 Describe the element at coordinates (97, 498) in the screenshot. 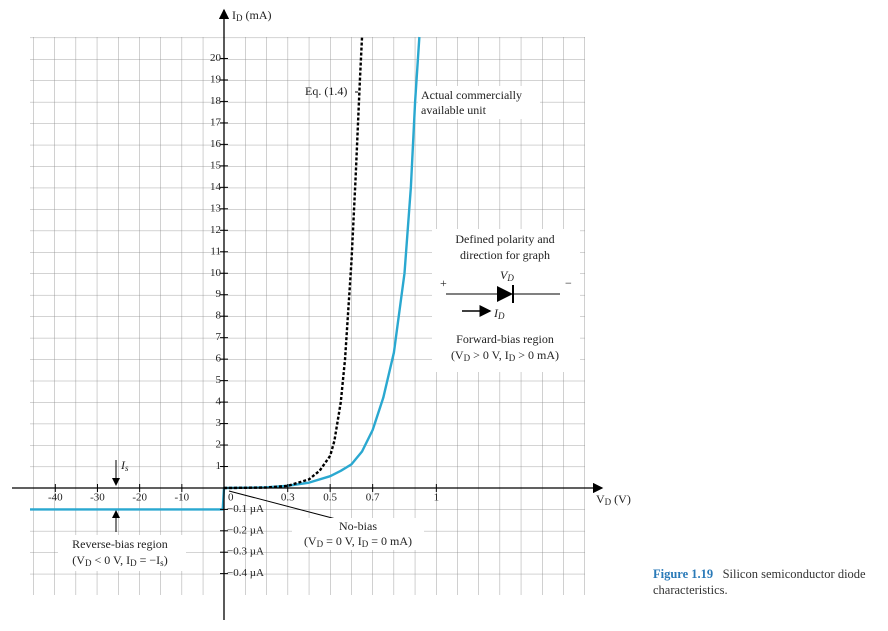

I see `x-tick-label: -30` at that location.